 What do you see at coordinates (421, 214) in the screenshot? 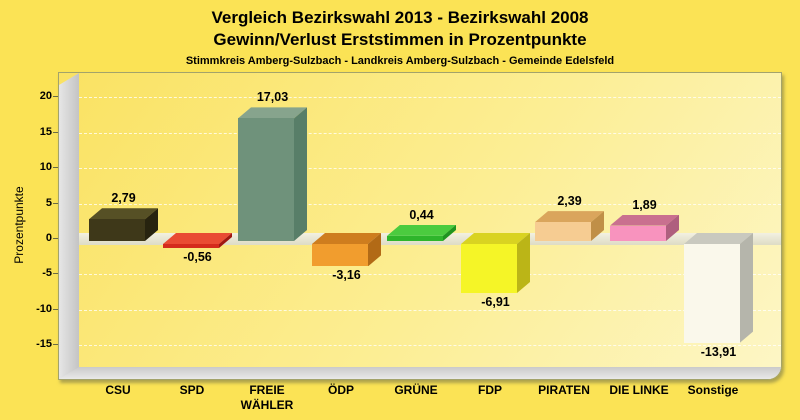
I see `value-label-gr-ne: 0,44` at bounding box center [421, 214].